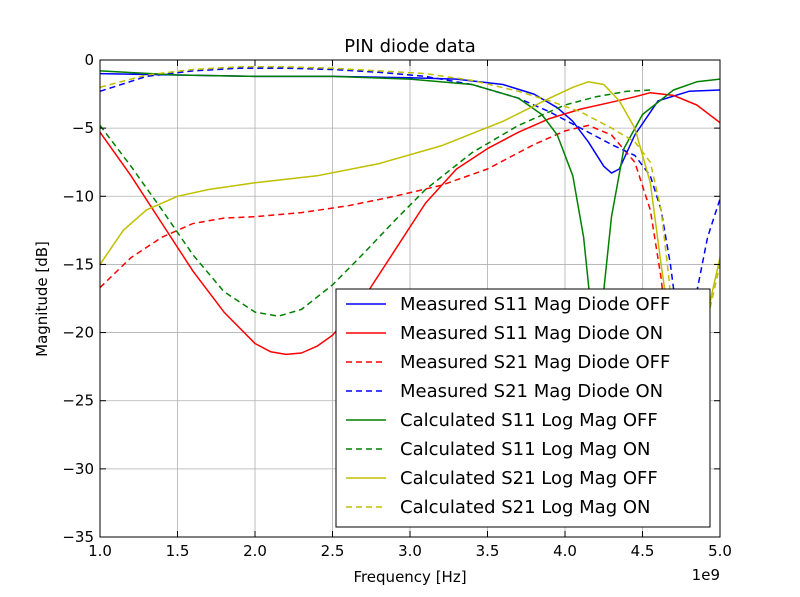 This screenshot has height=597, width=800. What do you see at coordinates (178, 551) in the screenshot?
I see `x-tick-label: 1.5` at bounding box center [178, 551].